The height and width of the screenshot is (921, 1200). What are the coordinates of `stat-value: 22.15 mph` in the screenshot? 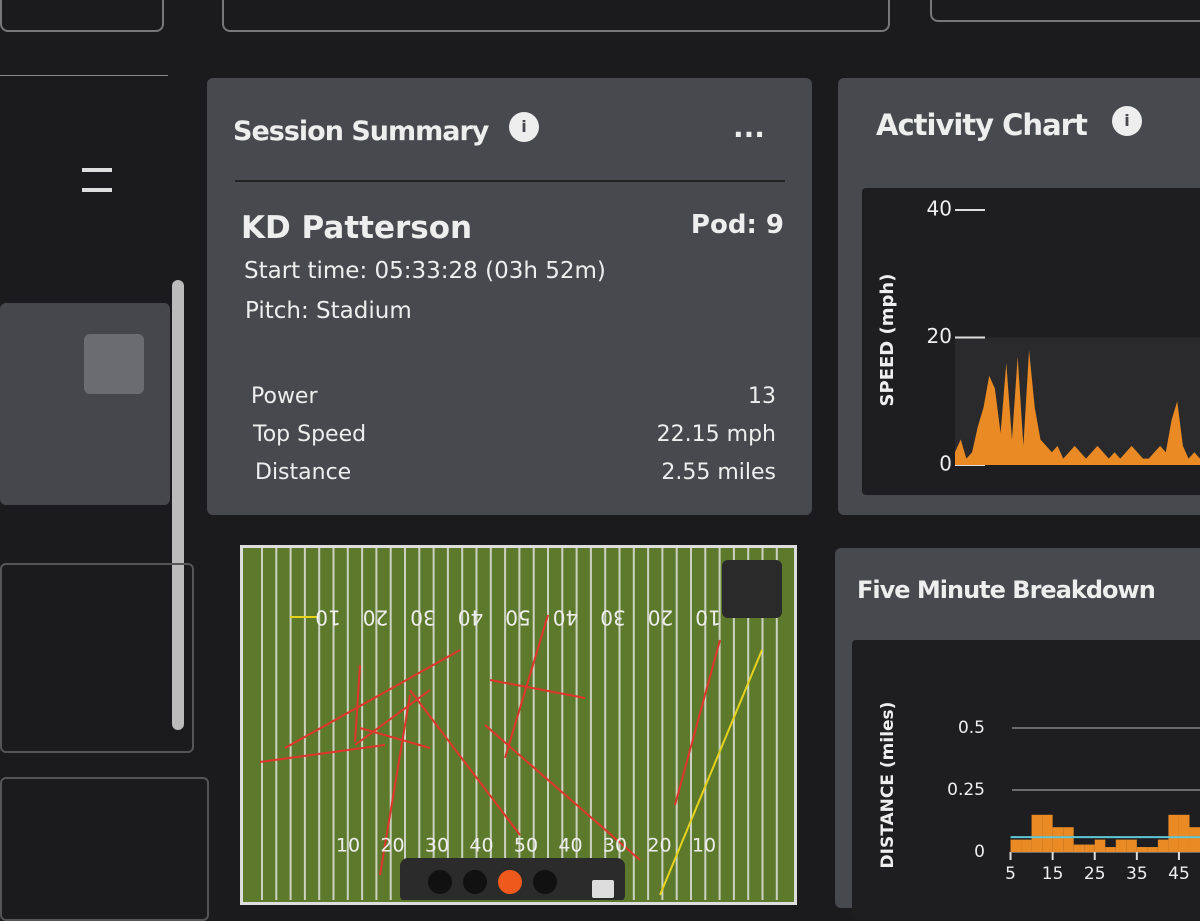 It's located at (716, 434).